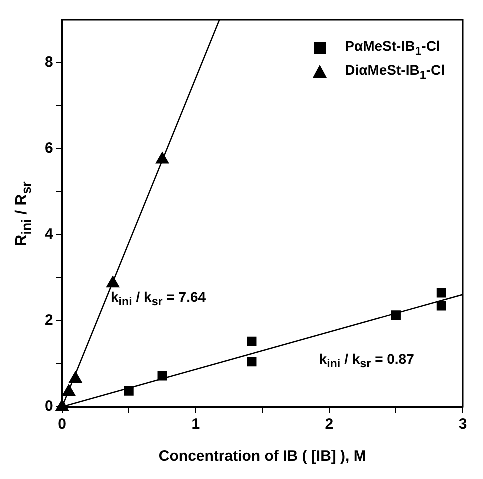 This screenshot has height=479, width=483. What do you see at coordinates (62, 425) in the screenshot?
I see `x-tick-label: 0` at bounding box center [62, 425].